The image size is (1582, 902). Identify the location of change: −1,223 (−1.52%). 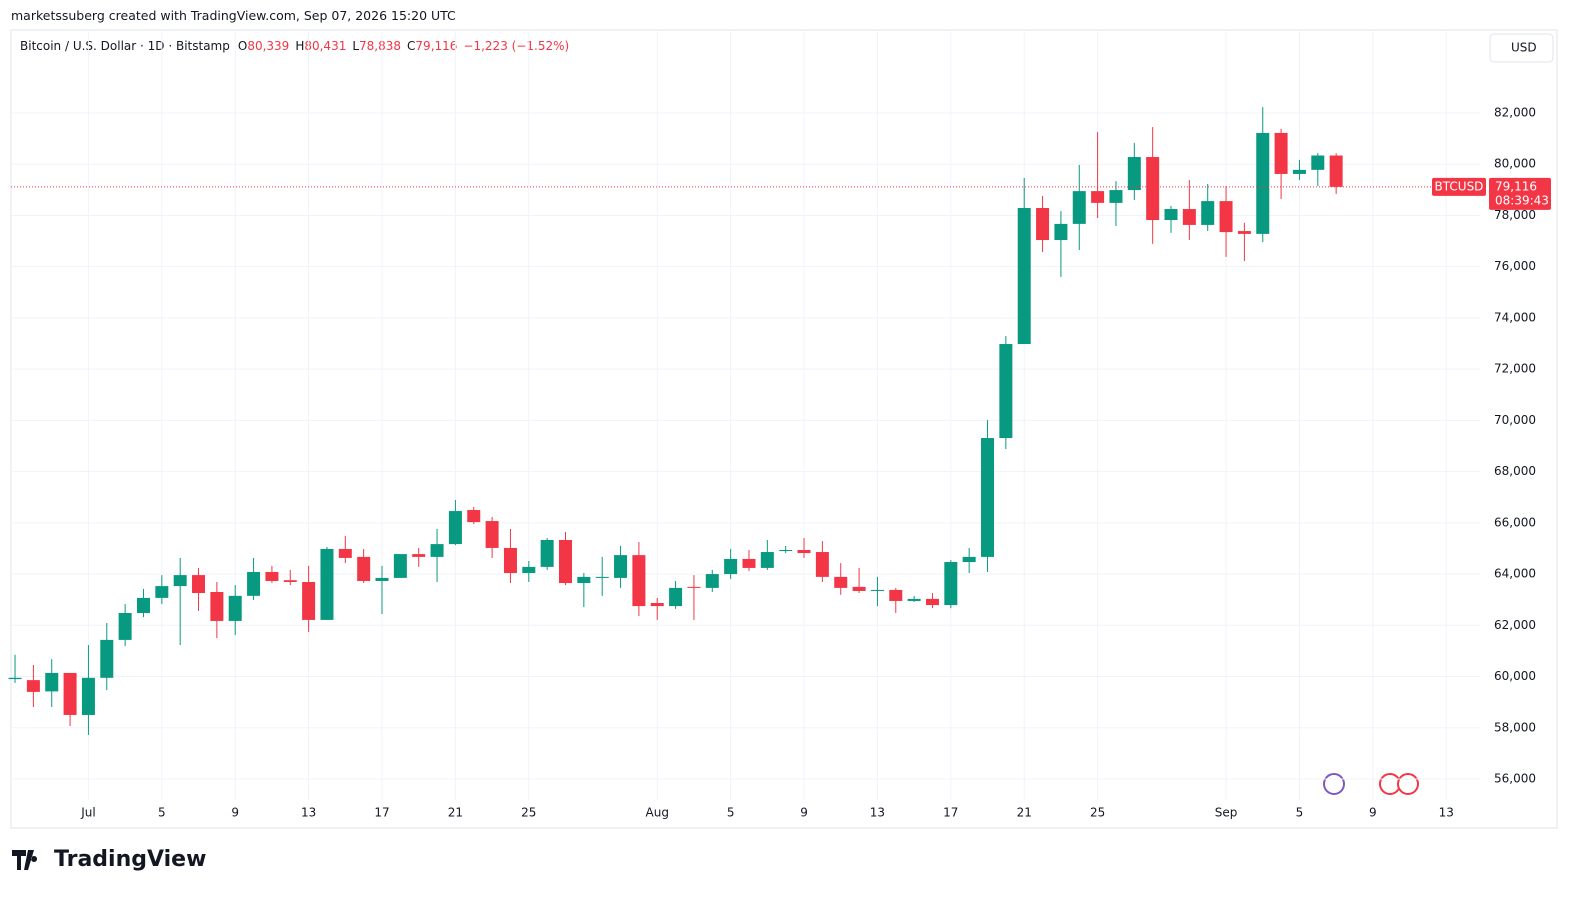
(516, 46).